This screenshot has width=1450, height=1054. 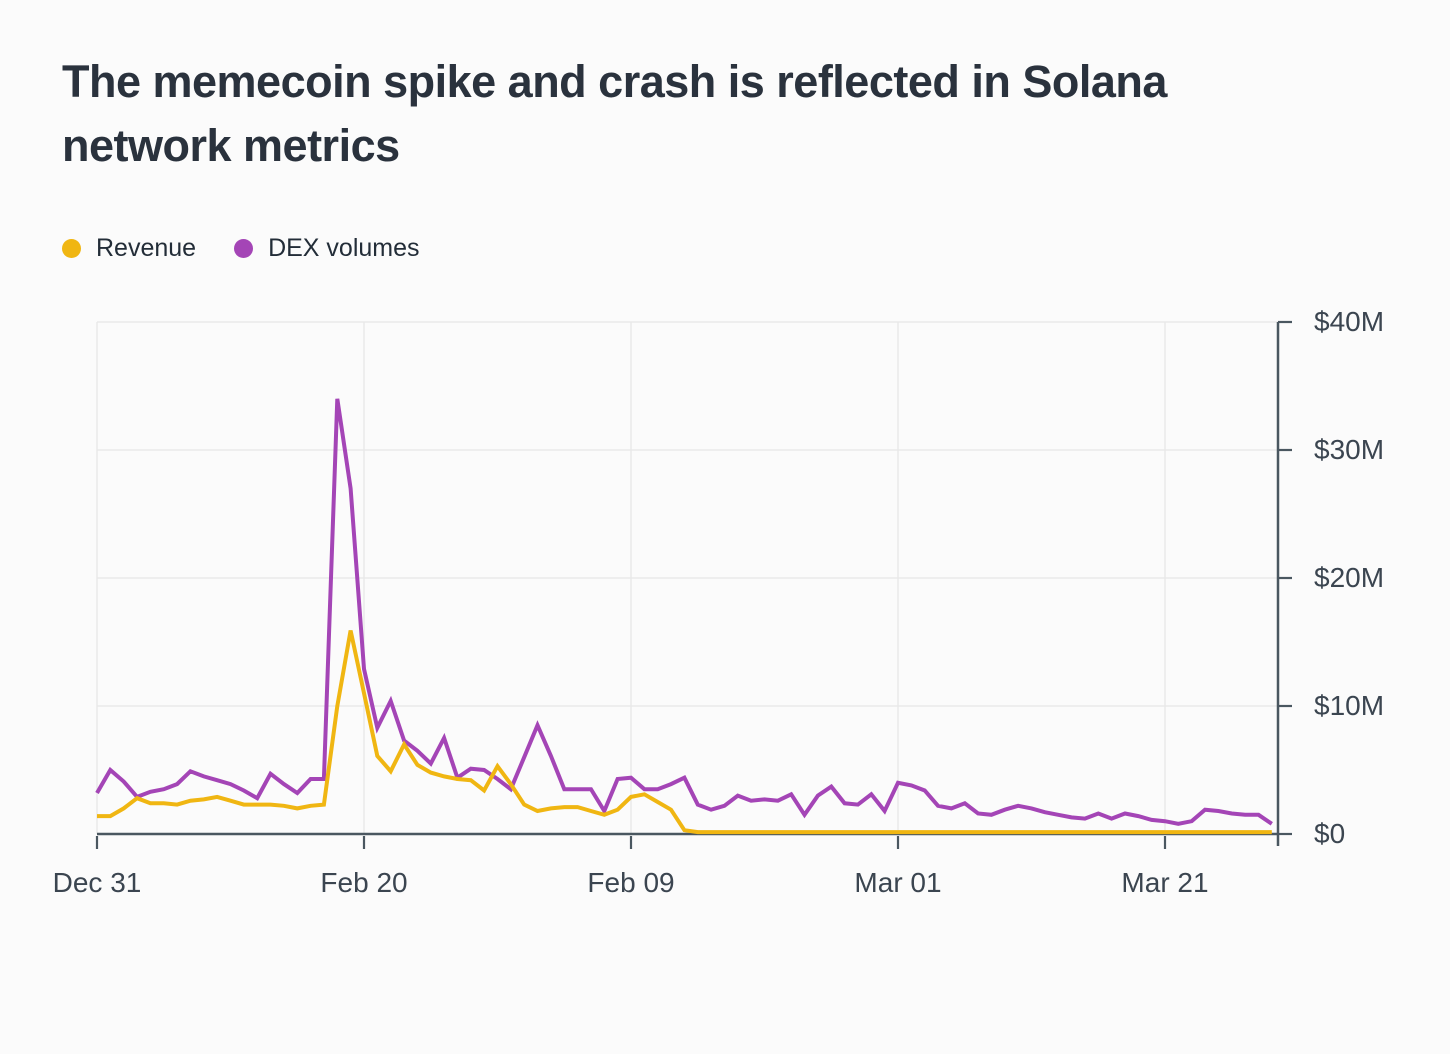 I want to click on x-tick-label: Dec 31, so click(x=97, y=882).